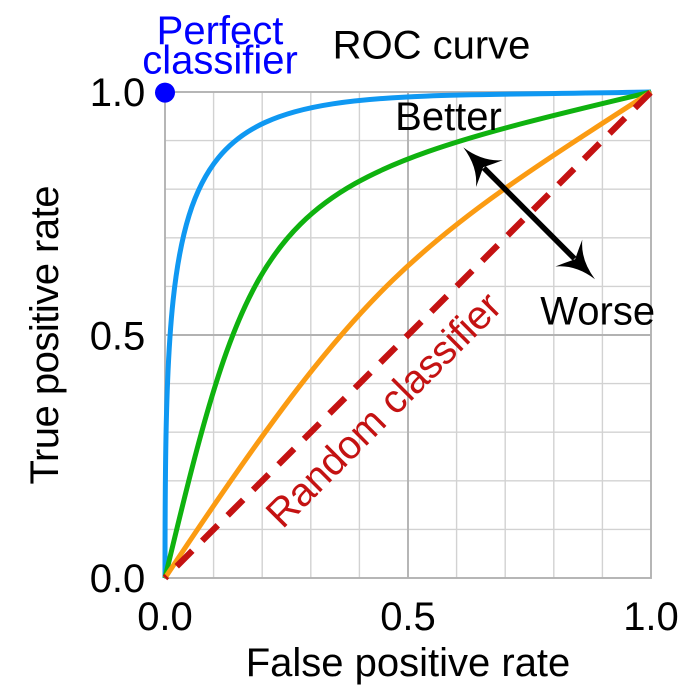 The image size is (700, 700). What do you see at coordinates (408, 663) in the screenshot?
I see `svg-text: False positive rate` at bounding box center [408, 663].